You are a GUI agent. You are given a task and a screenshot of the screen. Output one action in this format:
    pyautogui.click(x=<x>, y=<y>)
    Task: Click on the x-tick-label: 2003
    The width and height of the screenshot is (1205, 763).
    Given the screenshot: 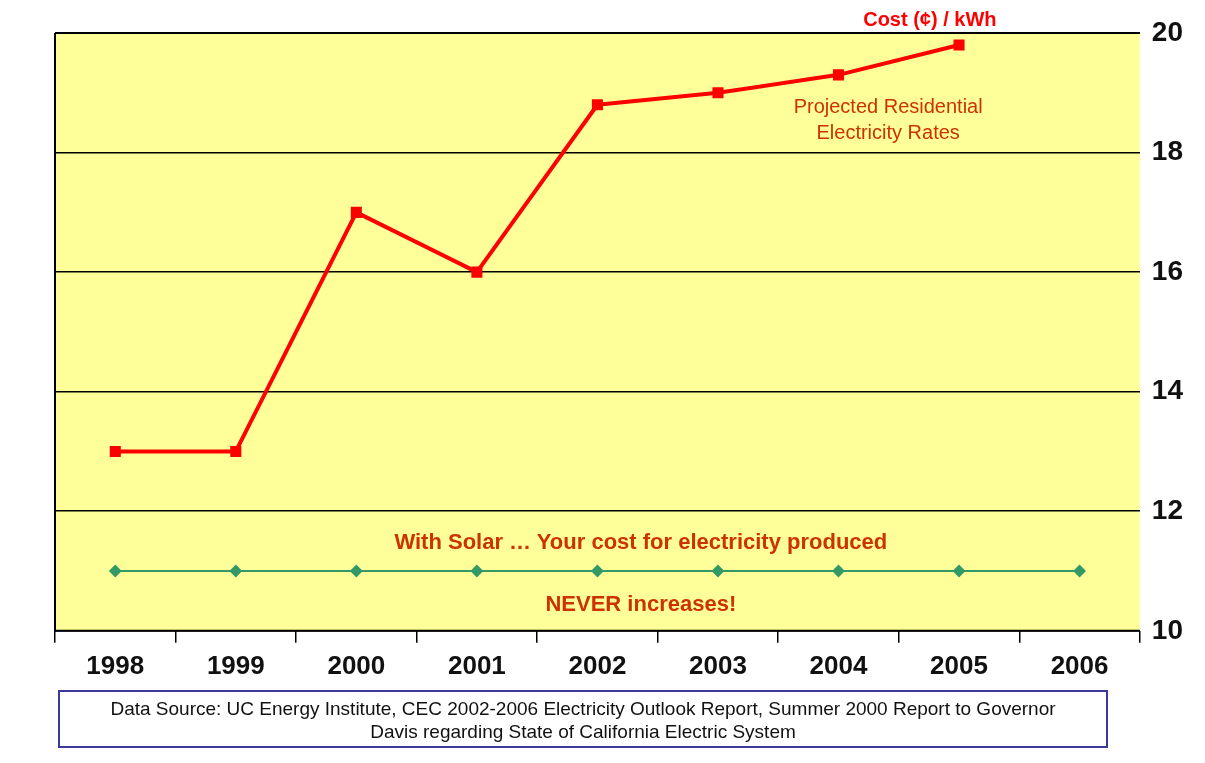 What is the action you would take?
    pyautogui.click(x=718, y=664)
    